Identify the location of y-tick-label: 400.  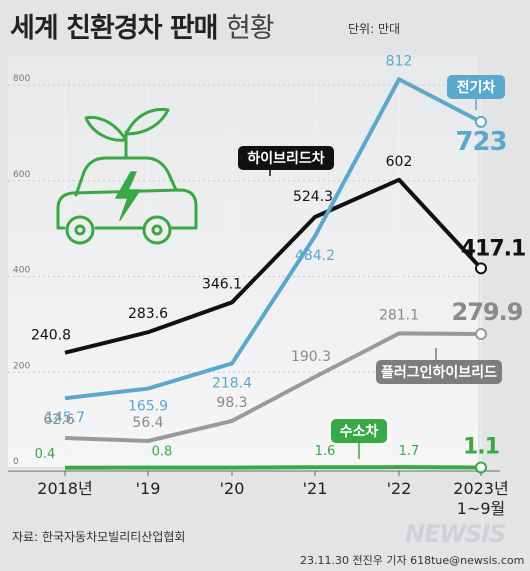
(21, 271).